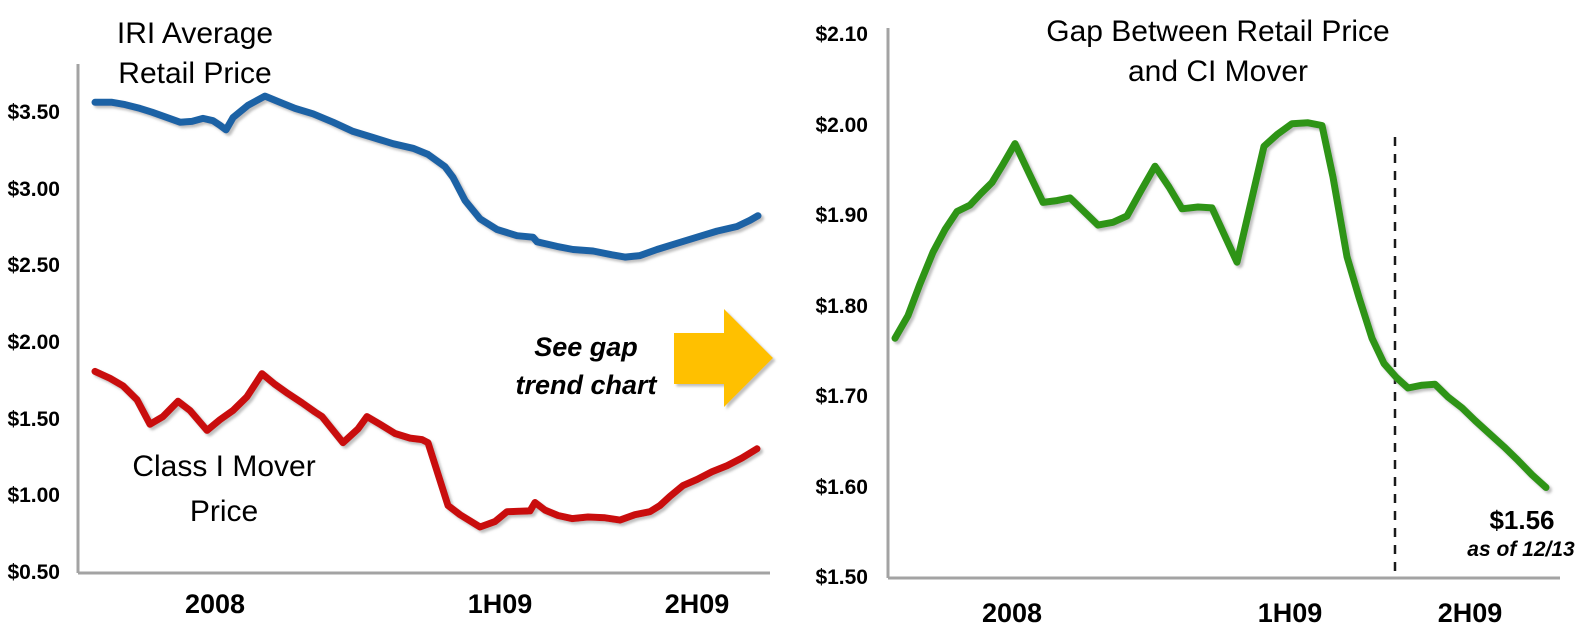 The height and width of the screenshot is (630, 1587). What do you see at coordinates (33, 496) in the screenshot?
I see `y-tick-label: $1.00` at bounding box center [33, 496].